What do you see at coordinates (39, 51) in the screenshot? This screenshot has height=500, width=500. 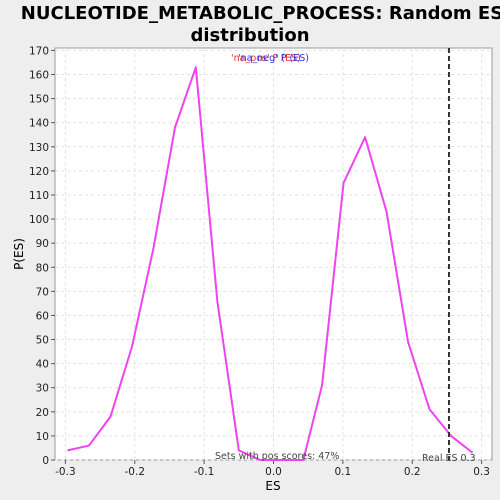 I see `y-tick-label: 170` at bounding box center [39, 51].